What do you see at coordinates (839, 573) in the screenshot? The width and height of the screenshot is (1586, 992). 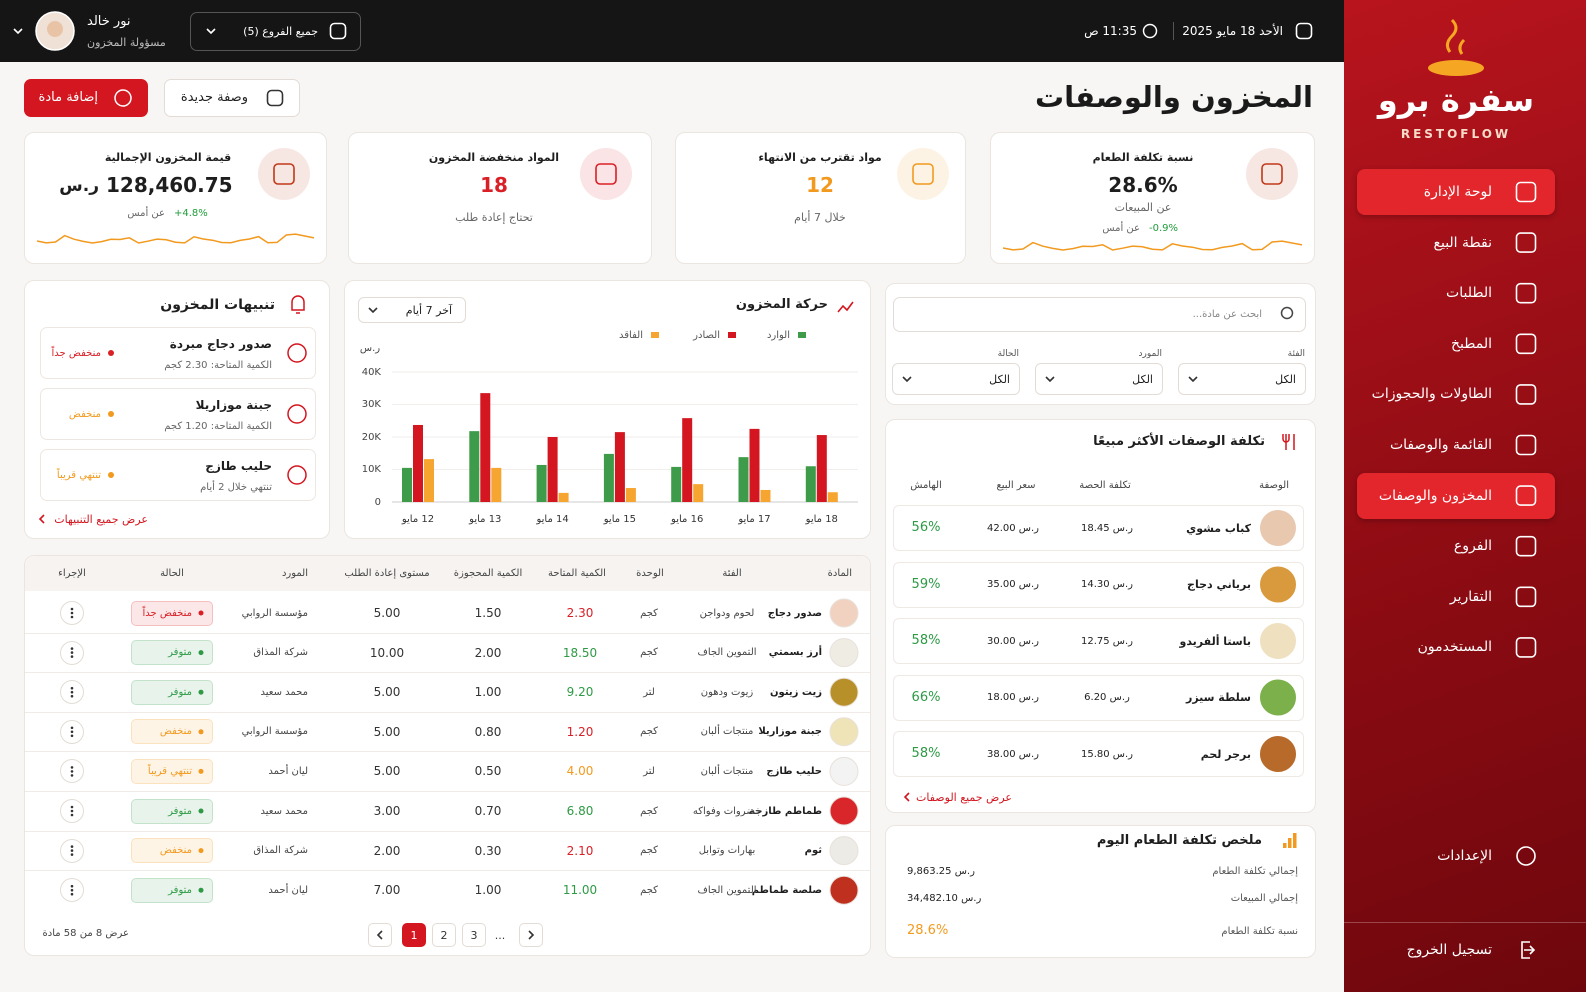 I see `table-header: المادة` at bounding box center [839, 573].